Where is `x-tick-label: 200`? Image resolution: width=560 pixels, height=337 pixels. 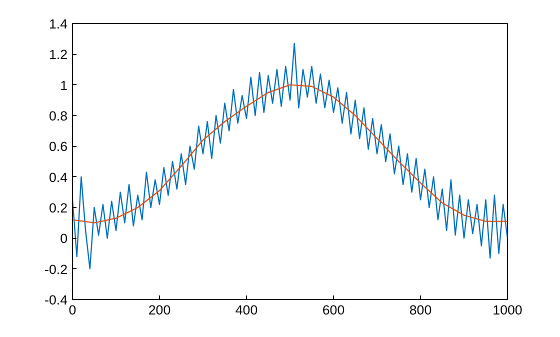
x-tick-label: 200 is located at coordinates (159, 310).